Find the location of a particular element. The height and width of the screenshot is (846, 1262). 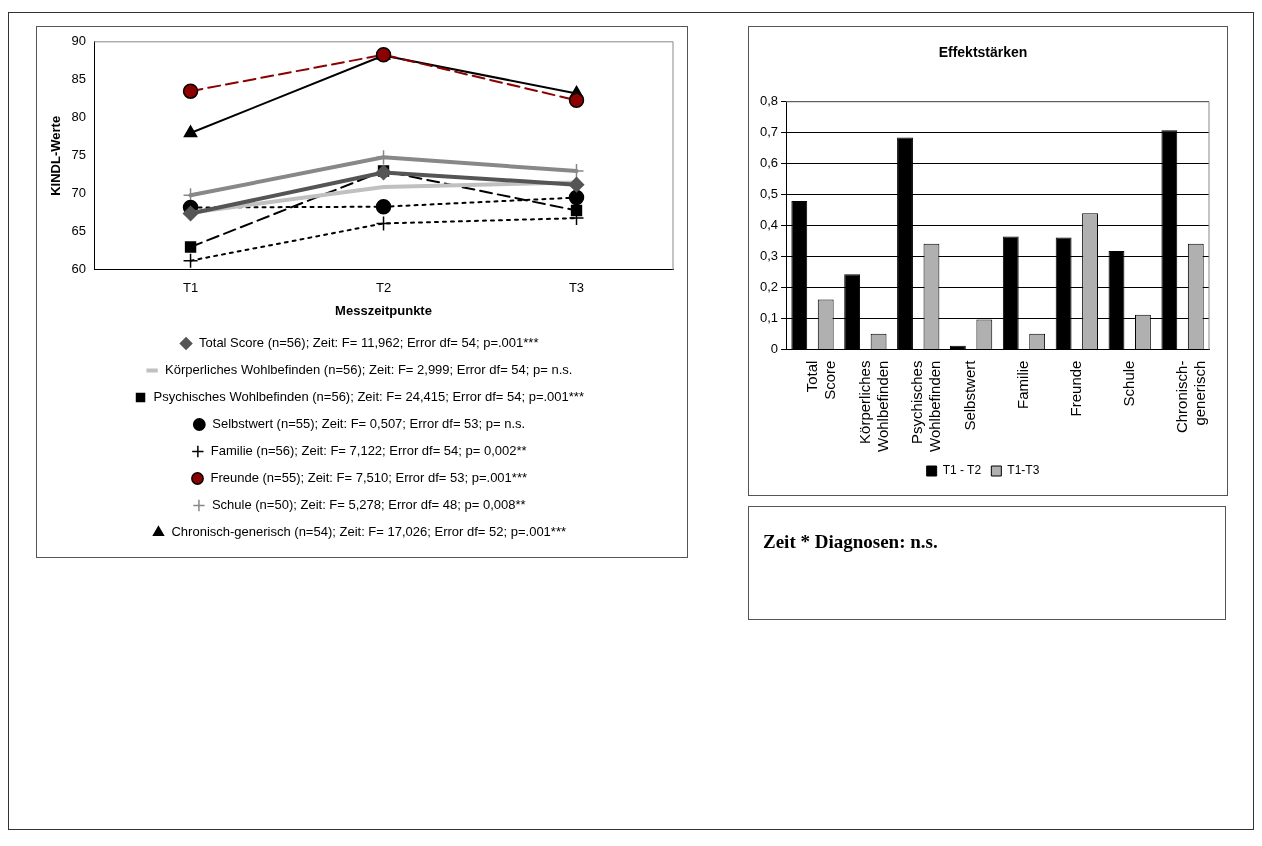

legend-label: Körperliches Wohlbefinden (n=56); Zeit: F= 2,999; Error df= 54; p= n.s. is located at coordinates (369, 370).